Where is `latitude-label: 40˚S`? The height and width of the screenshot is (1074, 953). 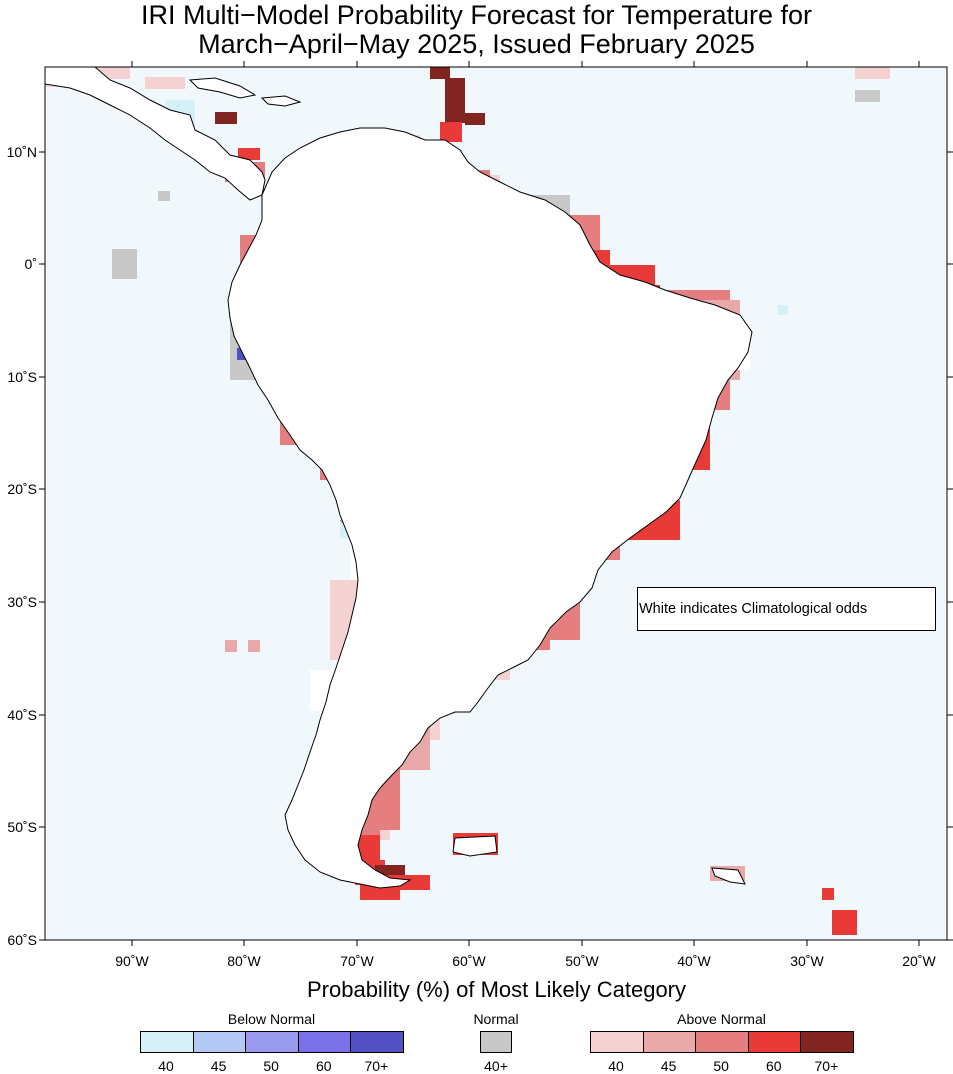 latitude-label: 40˚S is located at coordinates (22, 715).